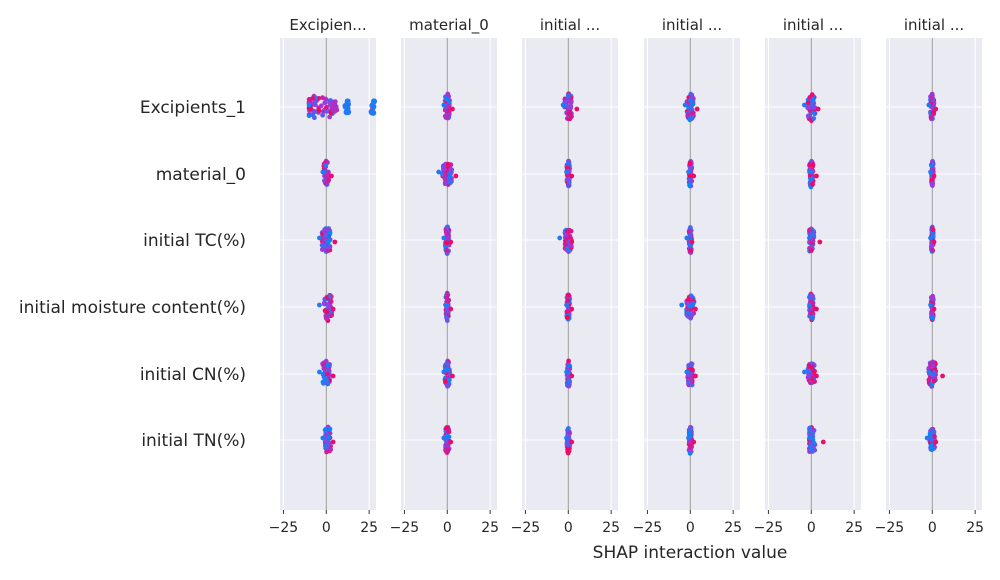  I want to click on panel-title: material_0, so click(449, 25).